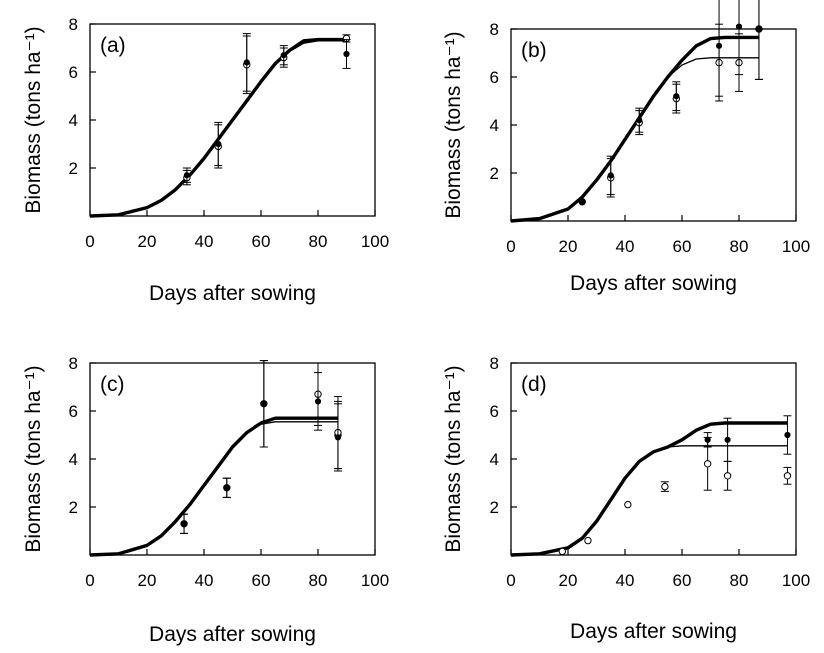 This screenshot has height=653, width=824. I want to click on panel-label: (b), so click(534, 50).